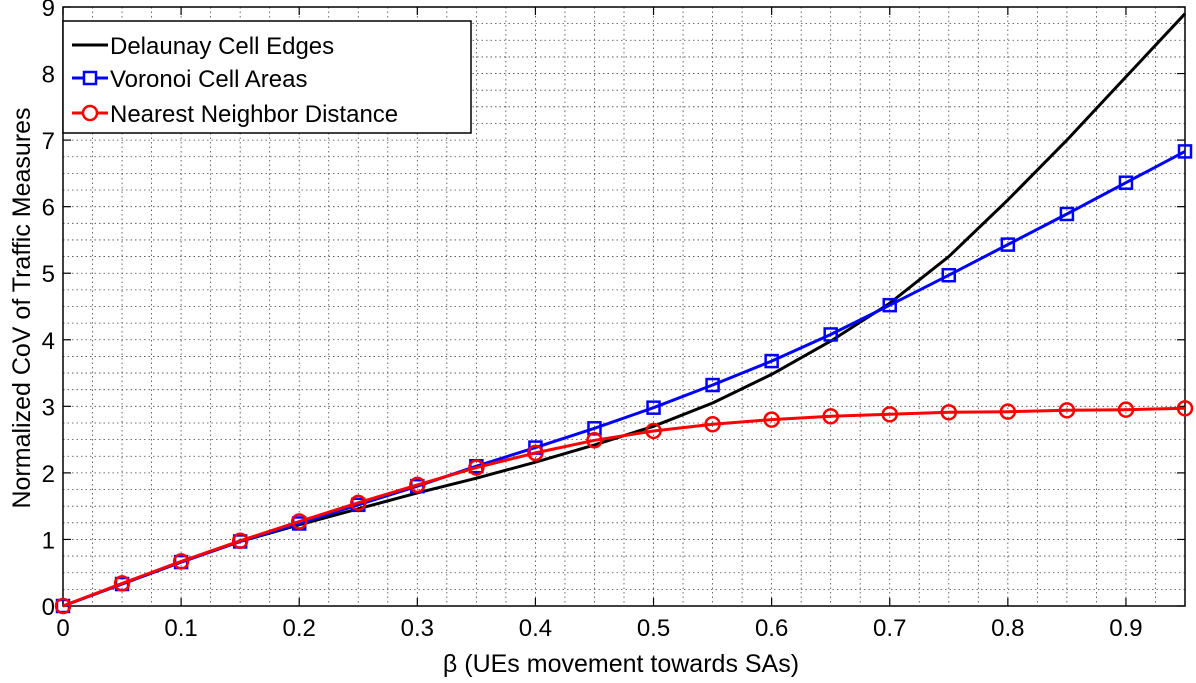 The width and height of the screenshot is (1196, 683). Describe the element at coordinates (48, 141) in the screenshot. I see `y-tick-label: 7` at that location.